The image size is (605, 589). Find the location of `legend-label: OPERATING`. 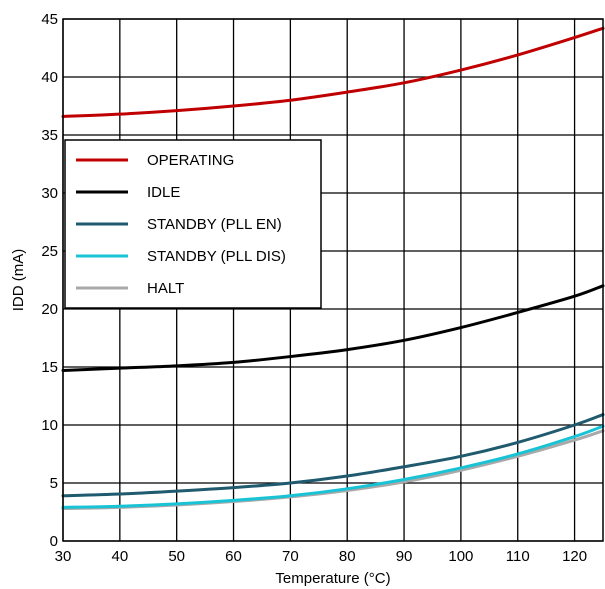

legend-label: OPERATING is located at coordinates (190, 160).